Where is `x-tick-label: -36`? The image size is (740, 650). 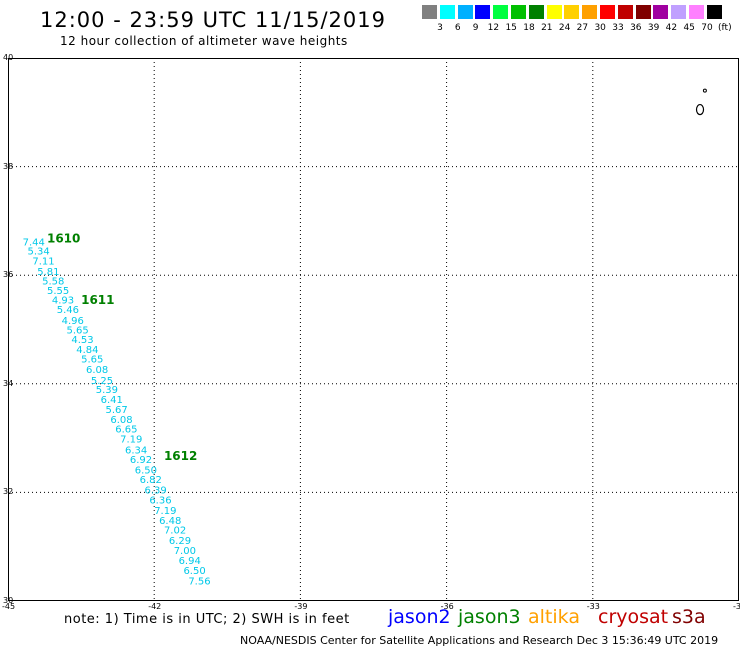 x-tick-label: -36 is located at coordinates (447, 606).